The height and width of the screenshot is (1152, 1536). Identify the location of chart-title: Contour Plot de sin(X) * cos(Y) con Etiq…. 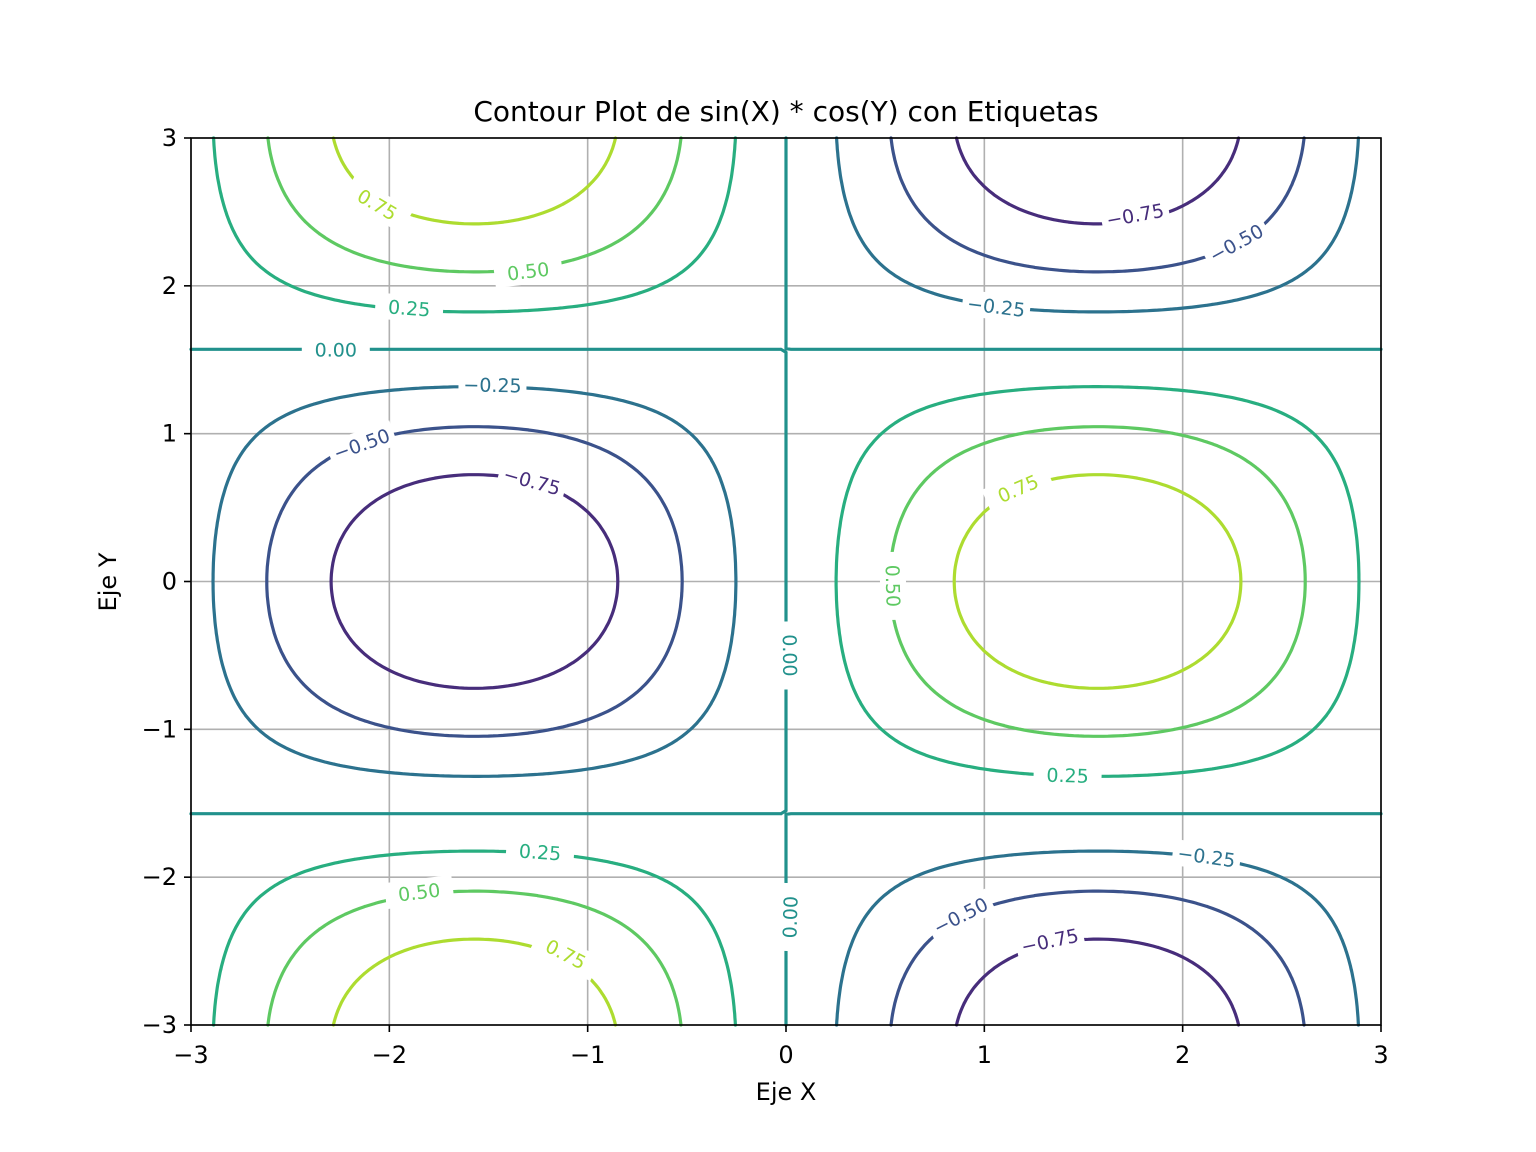
(785, 111).